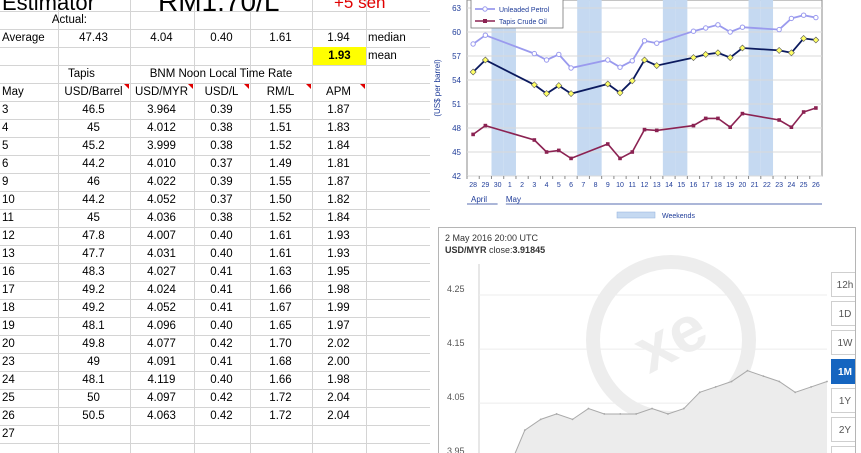 The width and height of the screenshot is (861, 453). What do you see at coordinates (221, 434) in the screenshot?
I see `table-cell` at bounding box center [221, 434].